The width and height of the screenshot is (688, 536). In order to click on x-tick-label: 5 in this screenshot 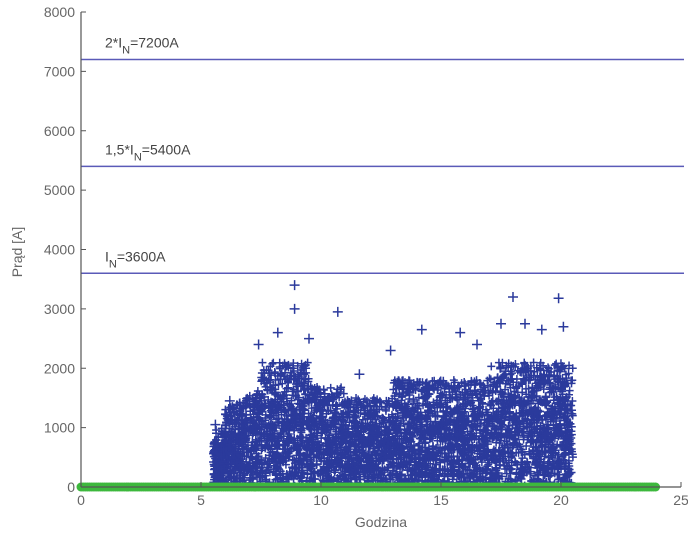, I will do `click(201, 500)`.